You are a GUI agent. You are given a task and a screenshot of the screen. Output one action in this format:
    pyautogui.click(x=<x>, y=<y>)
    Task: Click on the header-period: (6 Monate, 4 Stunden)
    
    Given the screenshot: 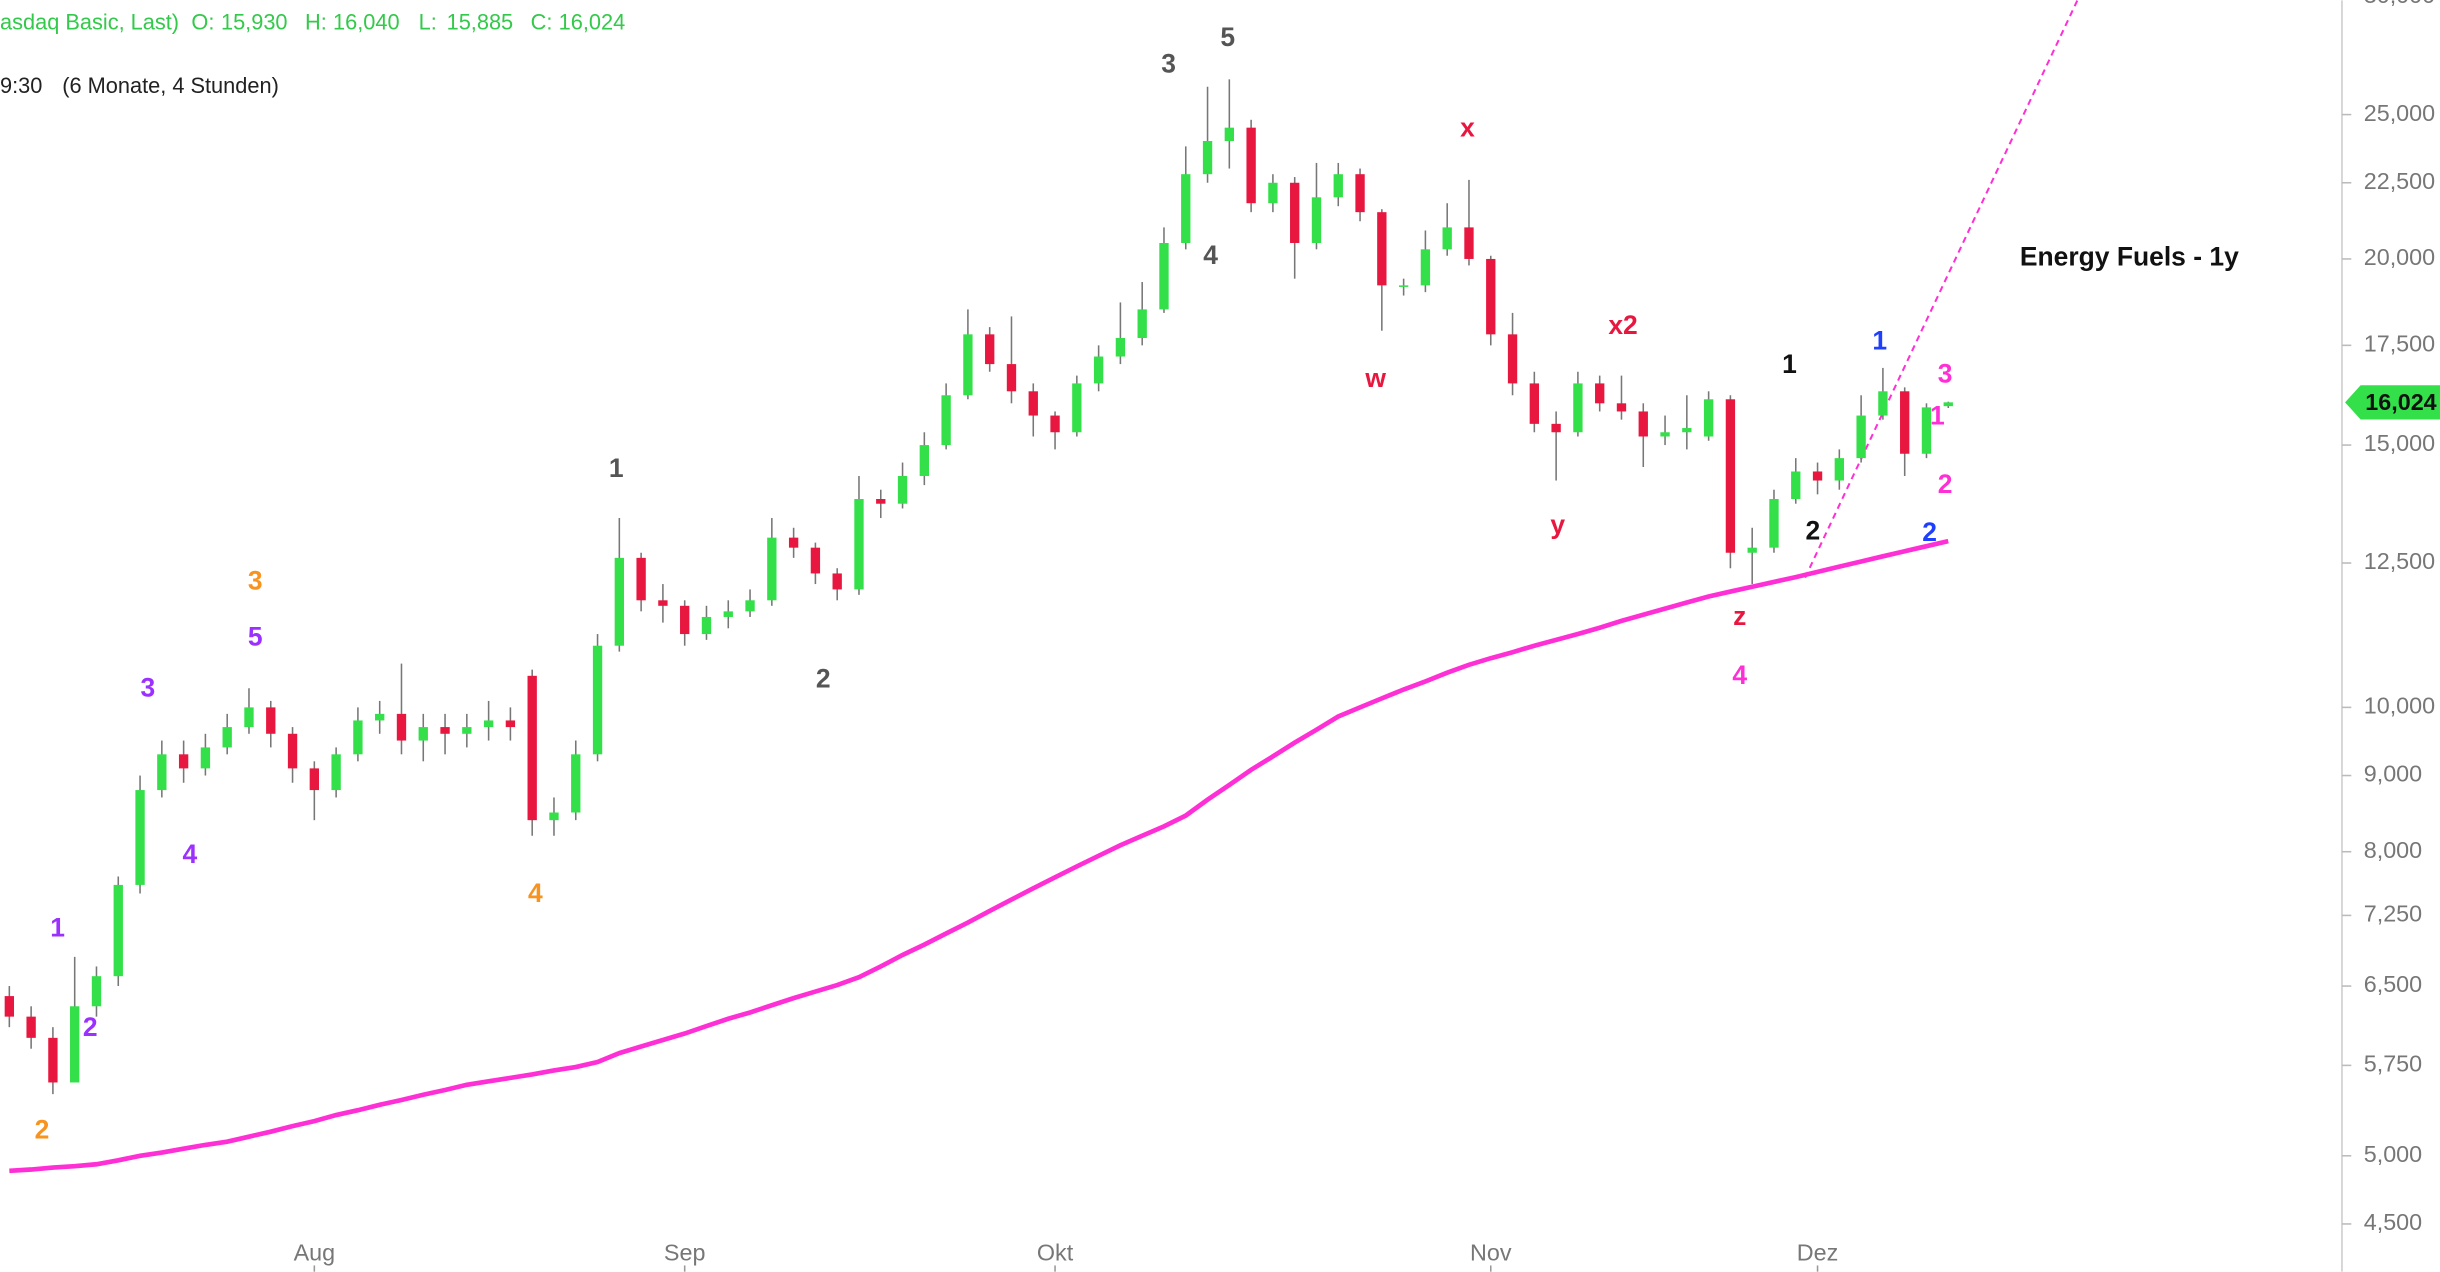 What is the action you would take?
    pyautogui.click(x=170, y=85)
    